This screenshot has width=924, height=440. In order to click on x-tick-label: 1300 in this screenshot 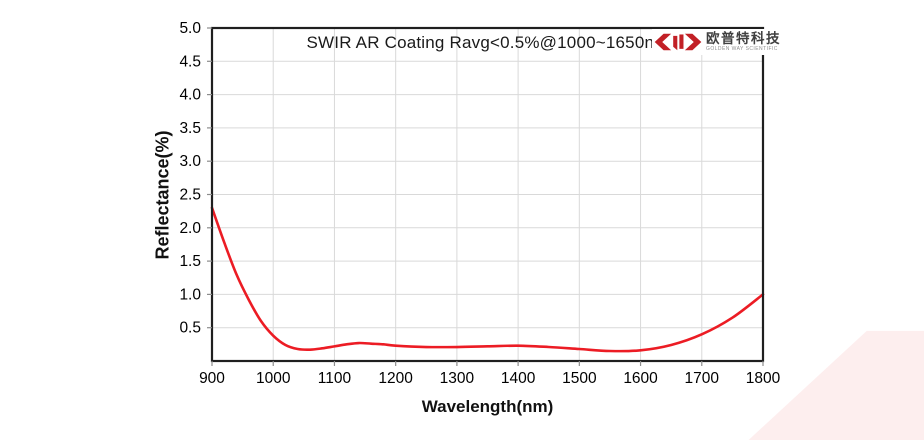, I will do `click(457, 378)`.